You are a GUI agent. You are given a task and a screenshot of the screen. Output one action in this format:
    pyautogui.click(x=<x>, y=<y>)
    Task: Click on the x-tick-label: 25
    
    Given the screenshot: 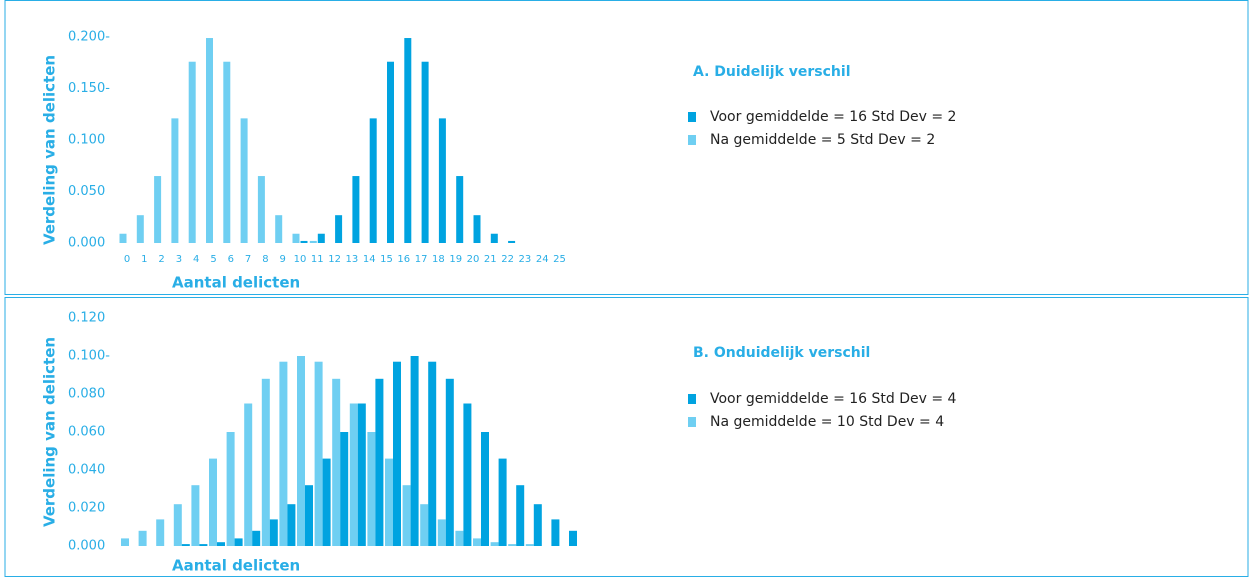 What is the action you would take?
    pyautogui.click(x=559, y=259)
    